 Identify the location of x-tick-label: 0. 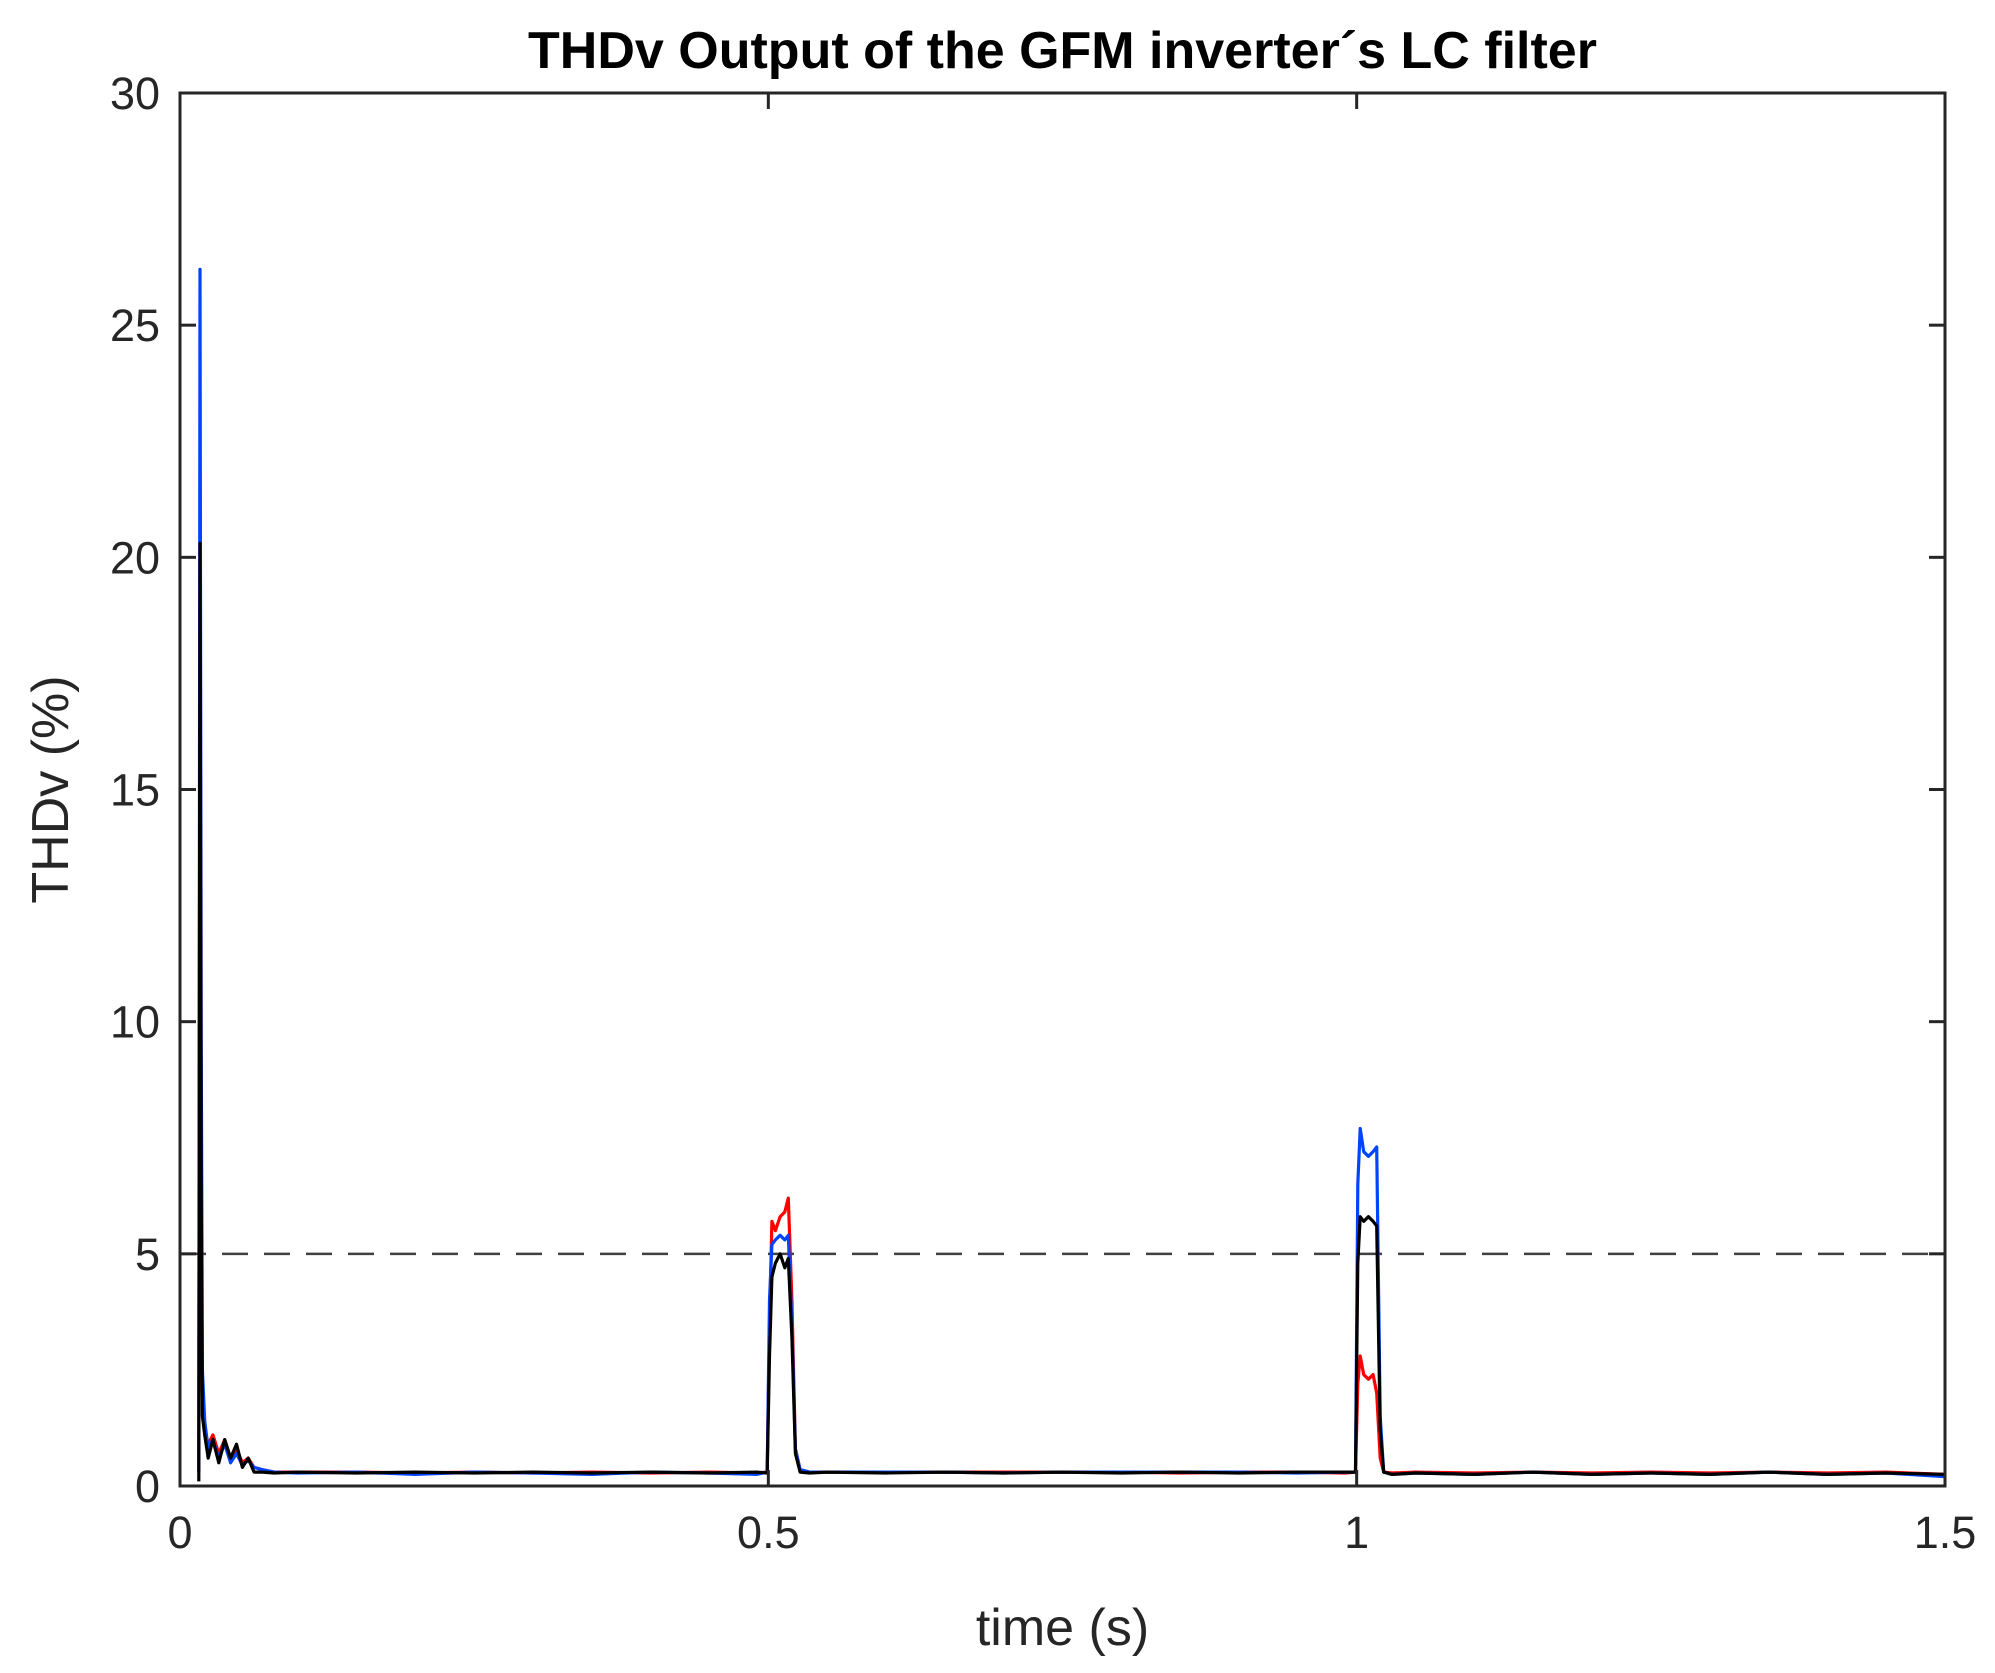
(179, 1532).